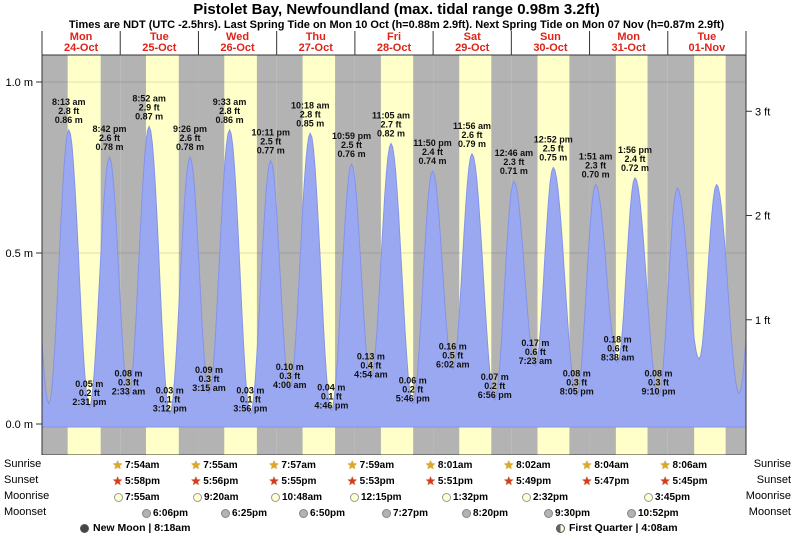 The image size is (793, 539). What do you see at coordinates (377, 481) in the screenshot?
I see `sunset-time: 5:53pm` at bounding box center [377, 481].